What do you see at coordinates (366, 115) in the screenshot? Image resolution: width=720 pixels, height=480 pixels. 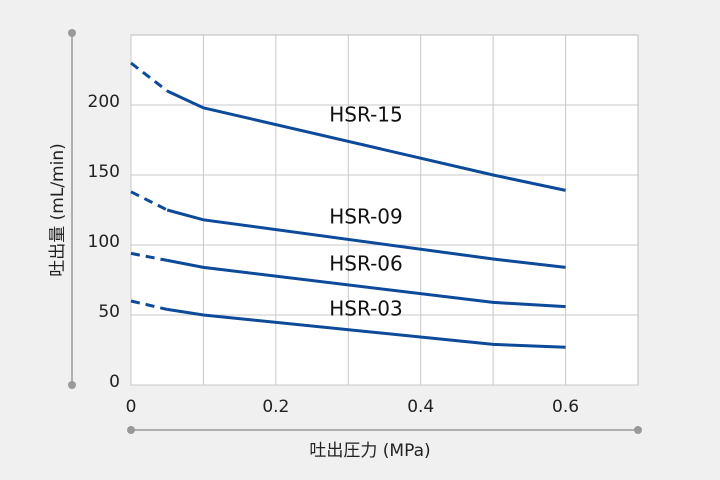 I see `series-label: HSR-15` at bounding box center [366, 115].